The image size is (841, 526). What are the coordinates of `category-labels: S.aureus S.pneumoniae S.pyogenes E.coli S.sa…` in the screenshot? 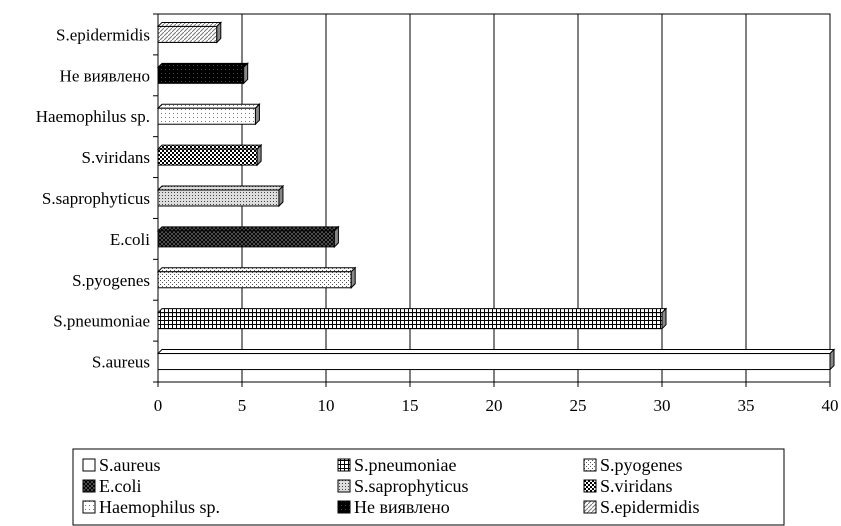 It's located at (93, 198).